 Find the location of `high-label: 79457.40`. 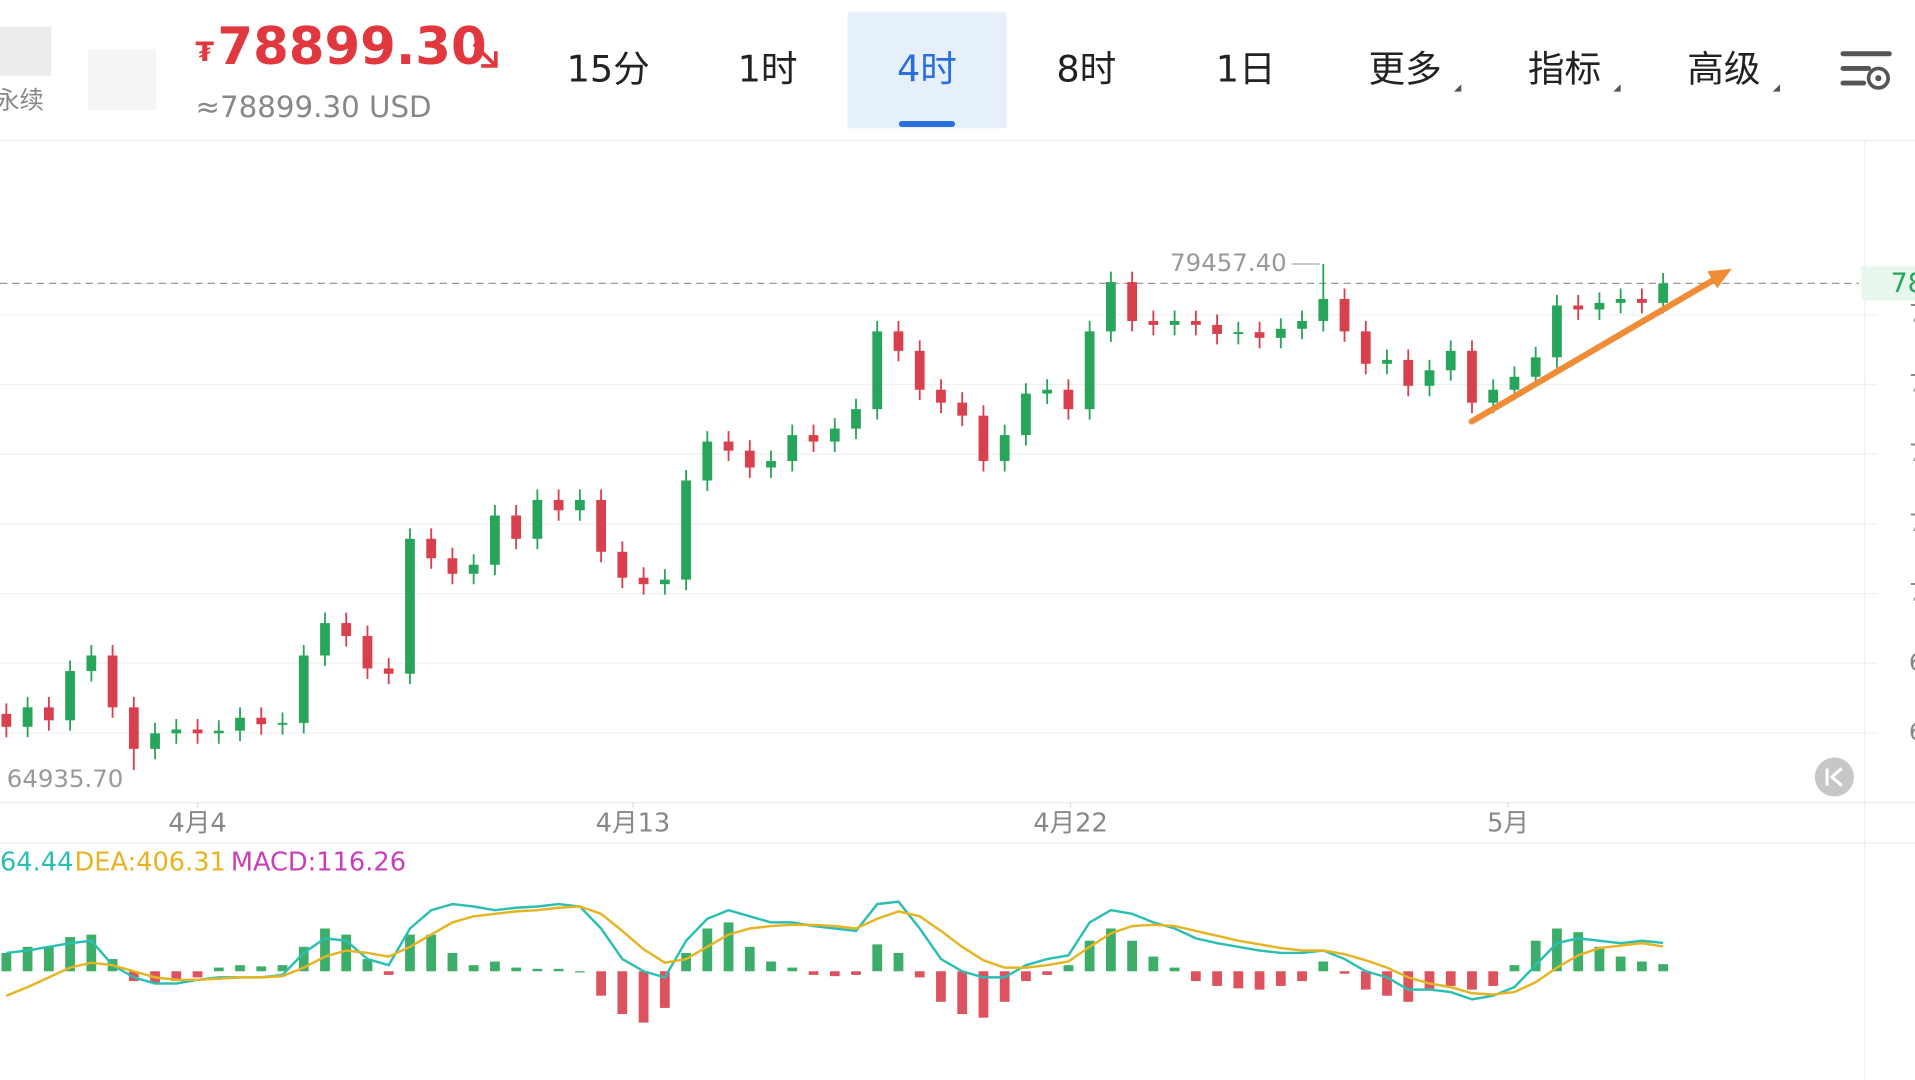

high-label: 79457.40 is located at coordinates (1228, 262).